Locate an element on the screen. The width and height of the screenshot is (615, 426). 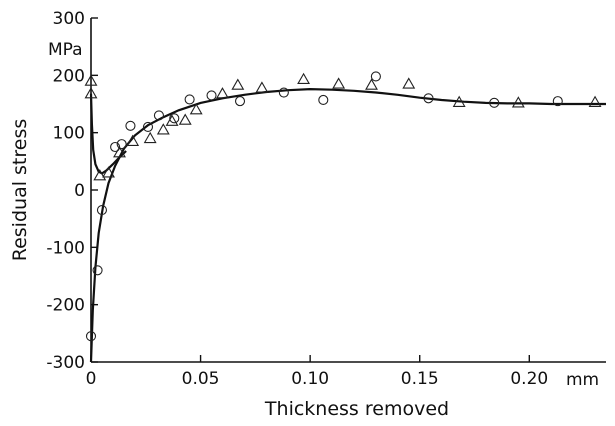
fit-curve is located at coordinates (108, 134).